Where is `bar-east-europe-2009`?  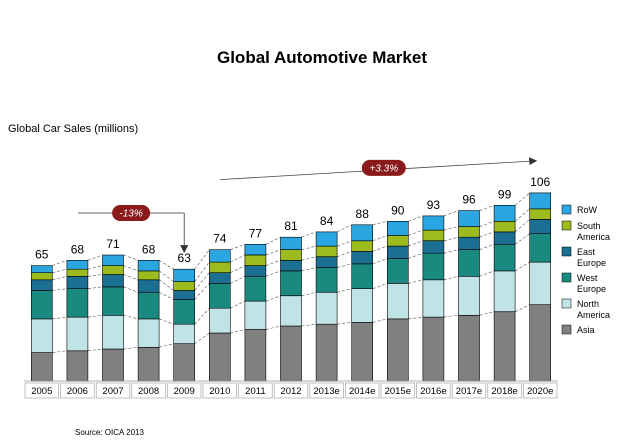 bar-east-europe-2009 is located at coordinates (184, 295).